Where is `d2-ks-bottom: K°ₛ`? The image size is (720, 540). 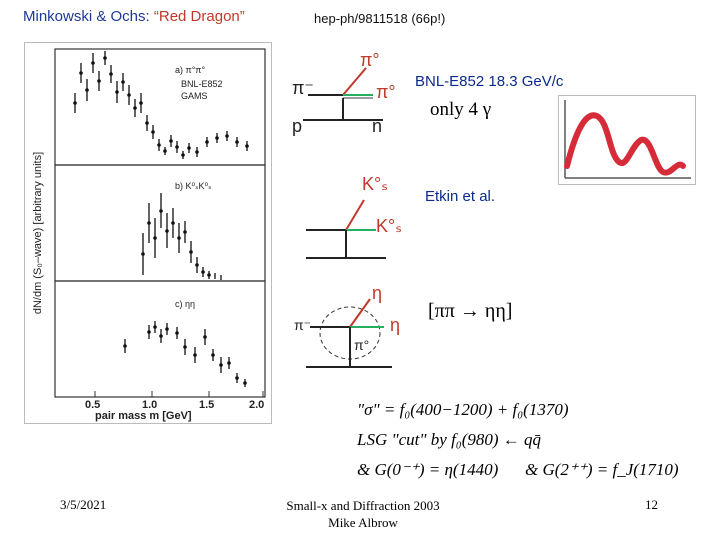
d2-ks-bottom: K°ₛ is located at coordinates (389, 226).